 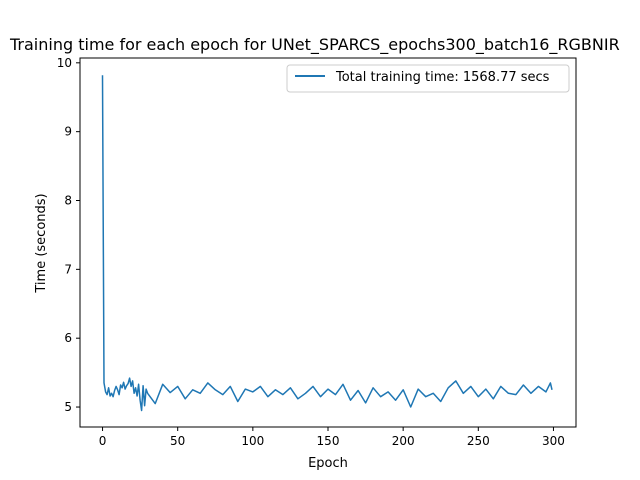 I want to click on y-axis: 5 6 7 8 9 10, so click(x=68, y=235).